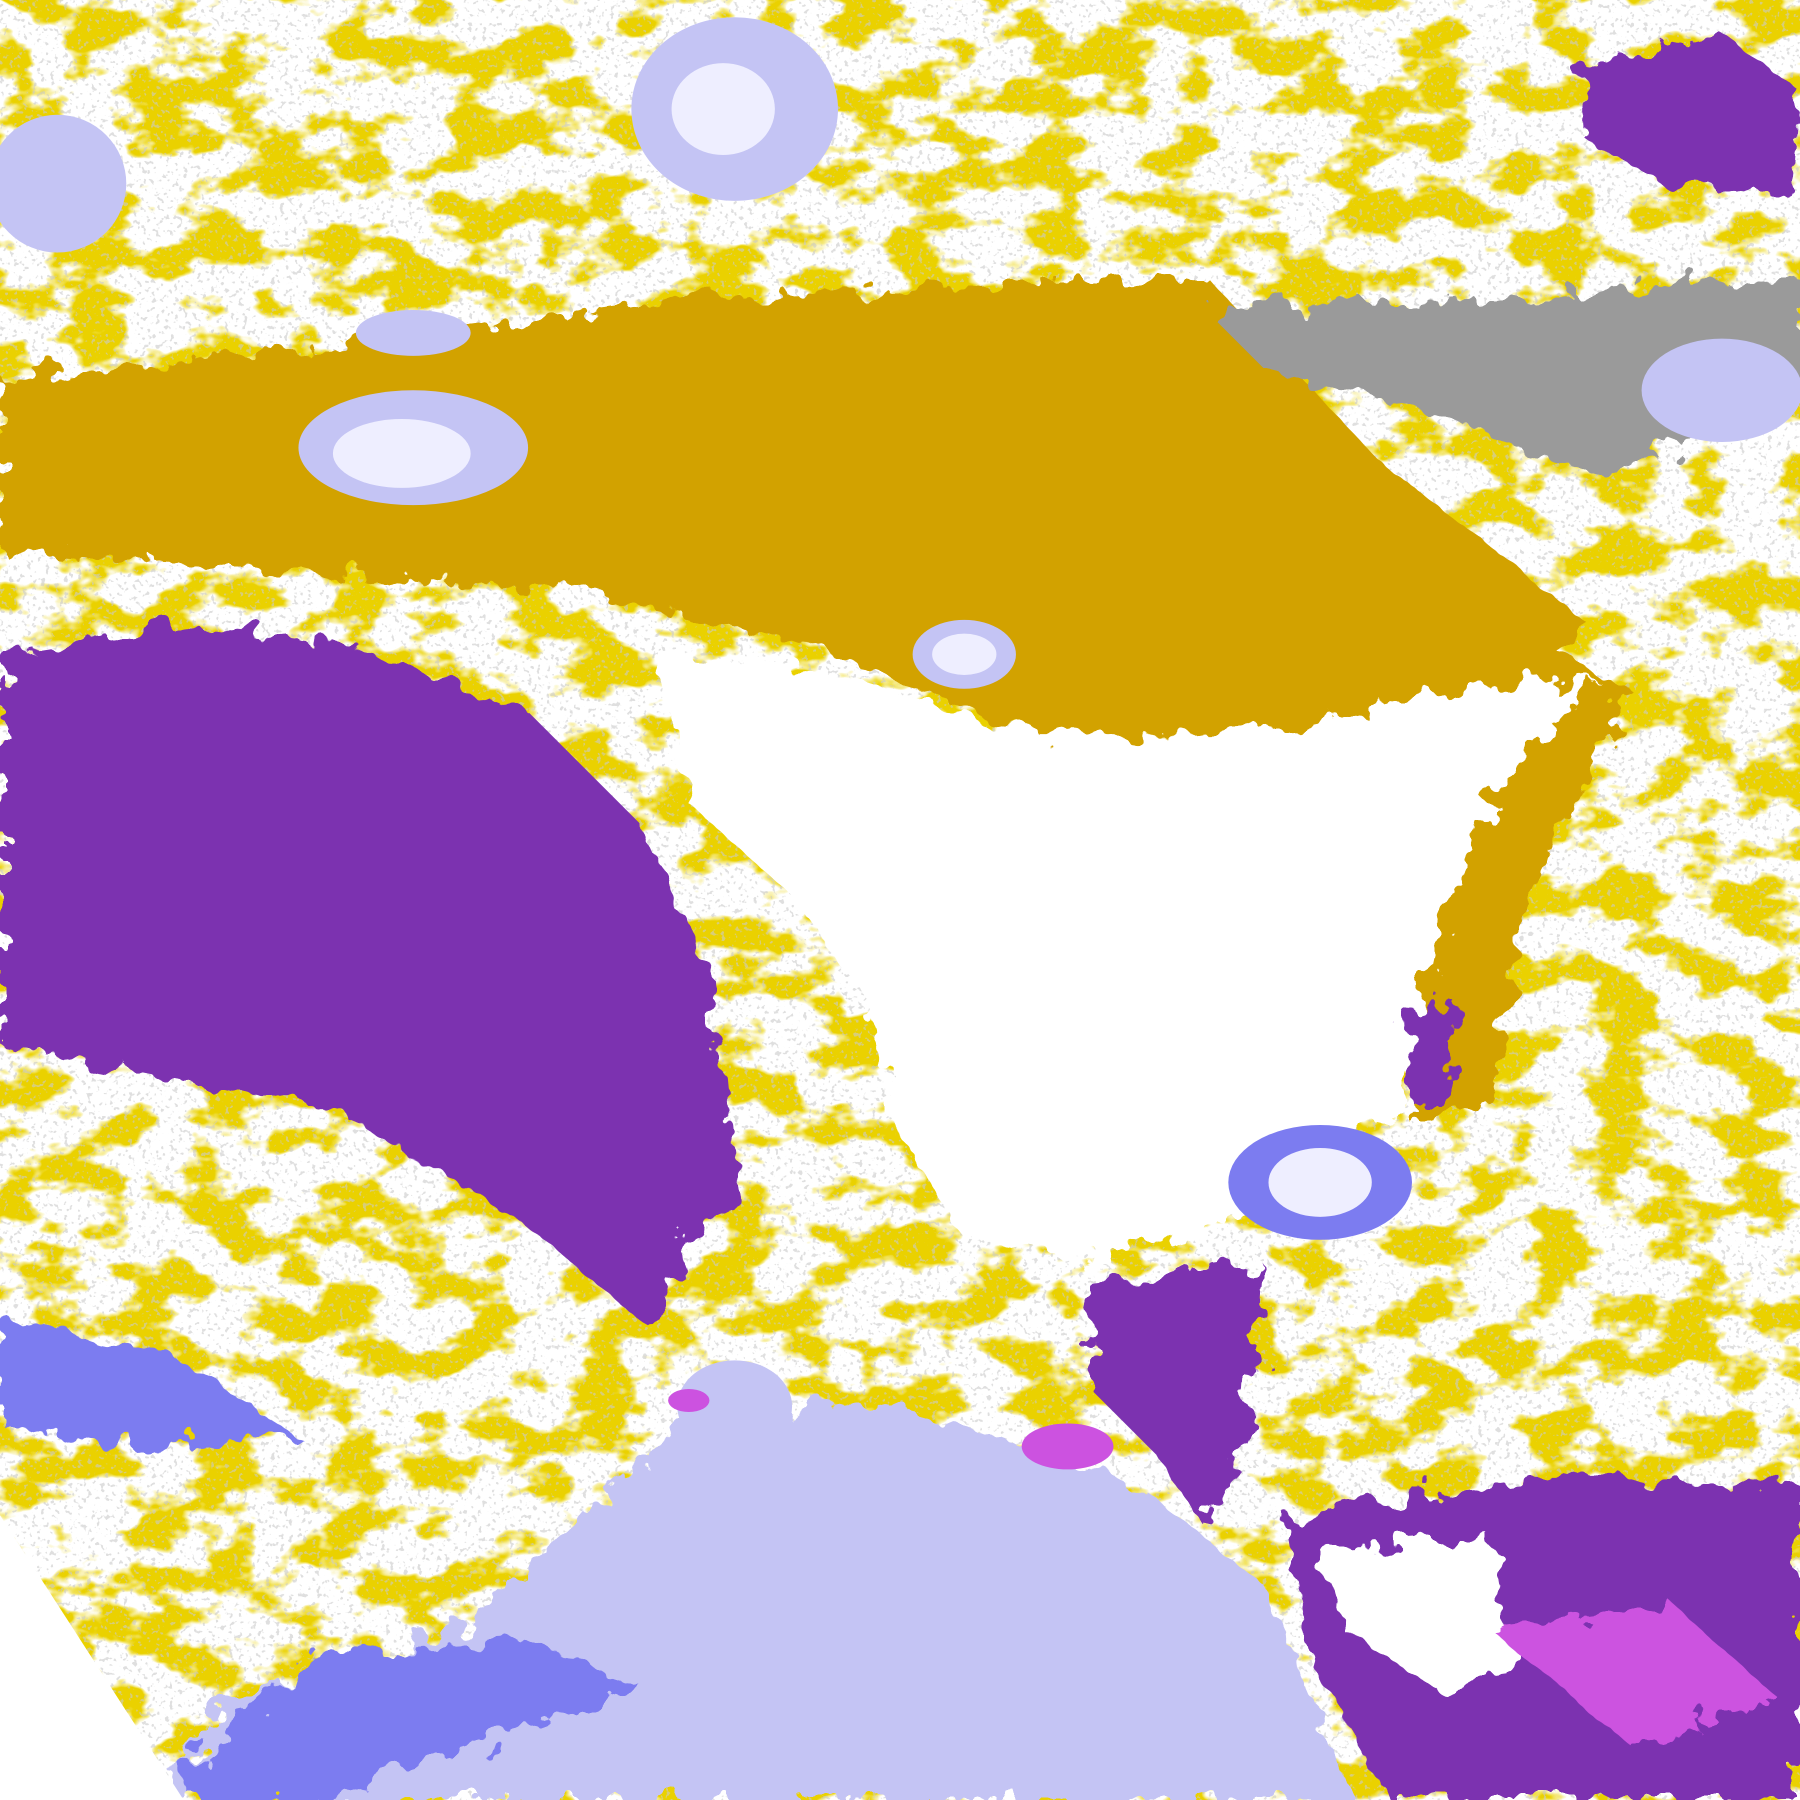 The image size is (1800, 1800). I want to click on magenta-southeast, so click(1636, 1676).